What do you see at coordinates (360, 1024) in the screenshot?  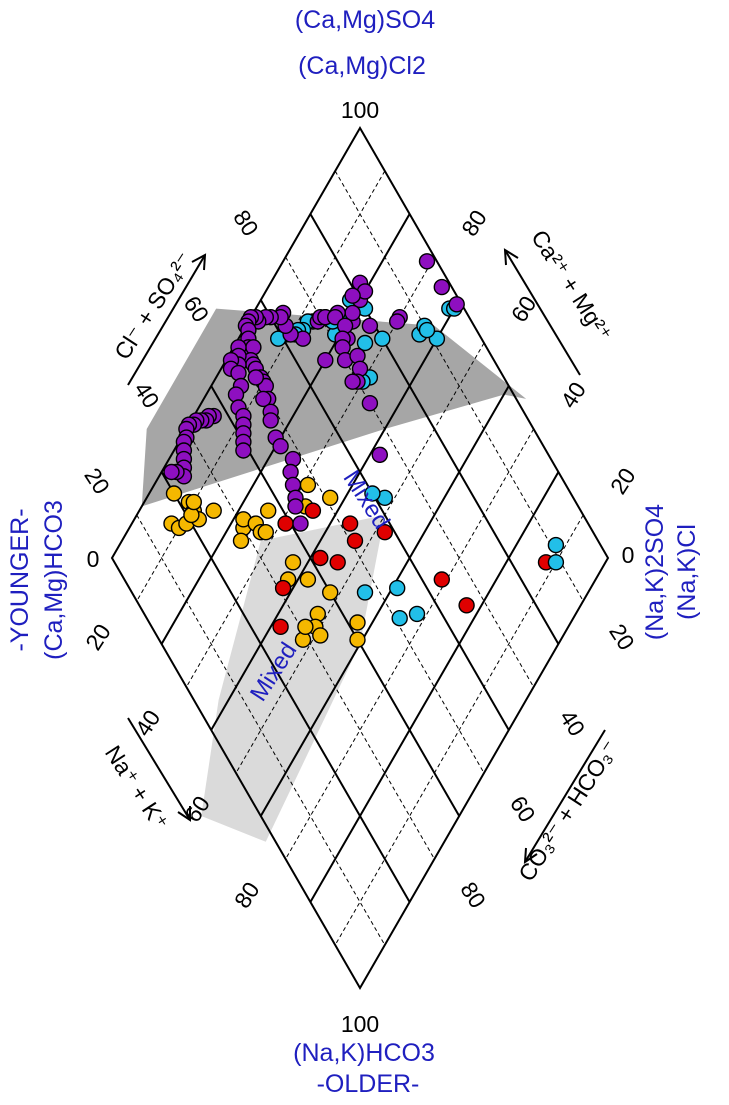 I see `bottom-value: 100` at bounding box center [360, 1024].